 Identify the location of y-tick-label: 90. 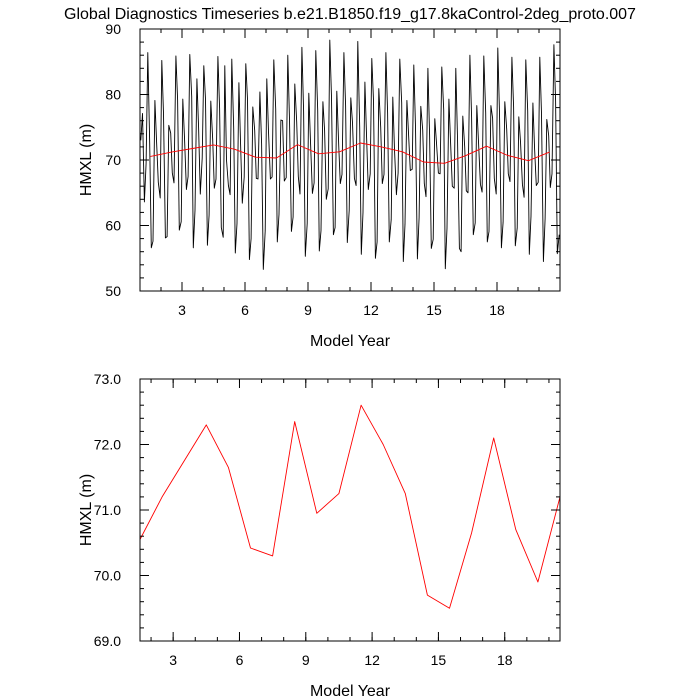
(113, 29).